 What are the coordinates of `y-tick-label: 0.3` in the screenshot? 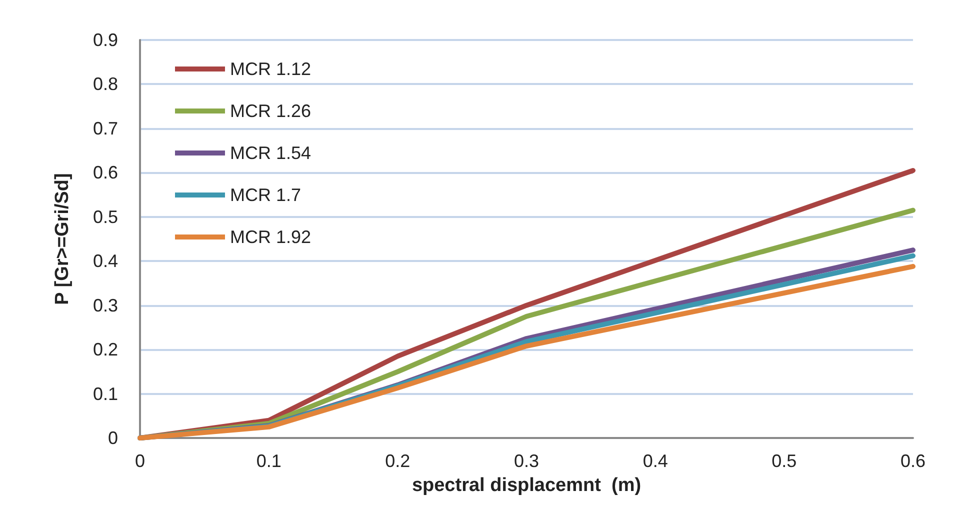 It's located at (105, 305).